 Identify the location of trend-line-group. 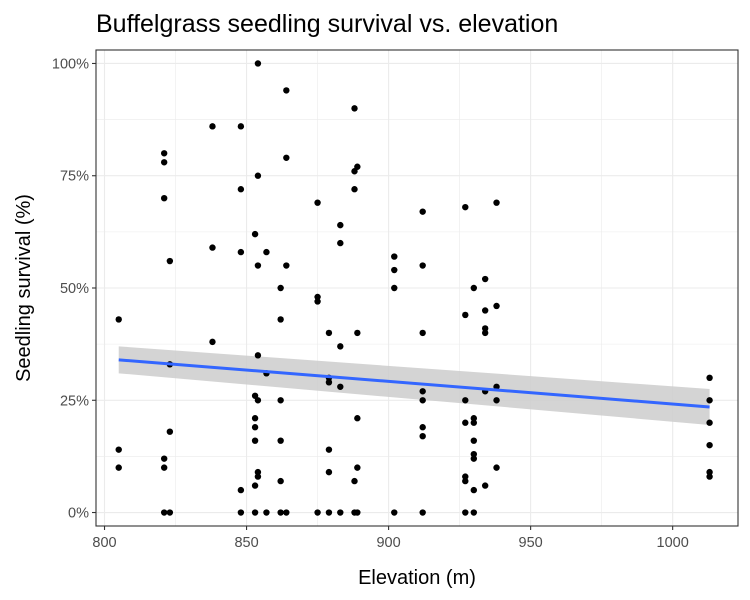
(414, 383).